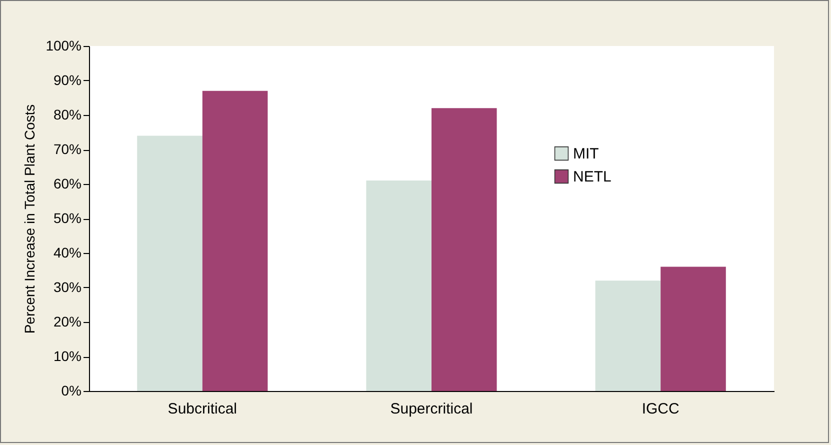 This screenshot has width=831, height=445. Describe the element at coordinates (67, 322) in the screenshot. I see `y-tick-label: 20%` at that location.